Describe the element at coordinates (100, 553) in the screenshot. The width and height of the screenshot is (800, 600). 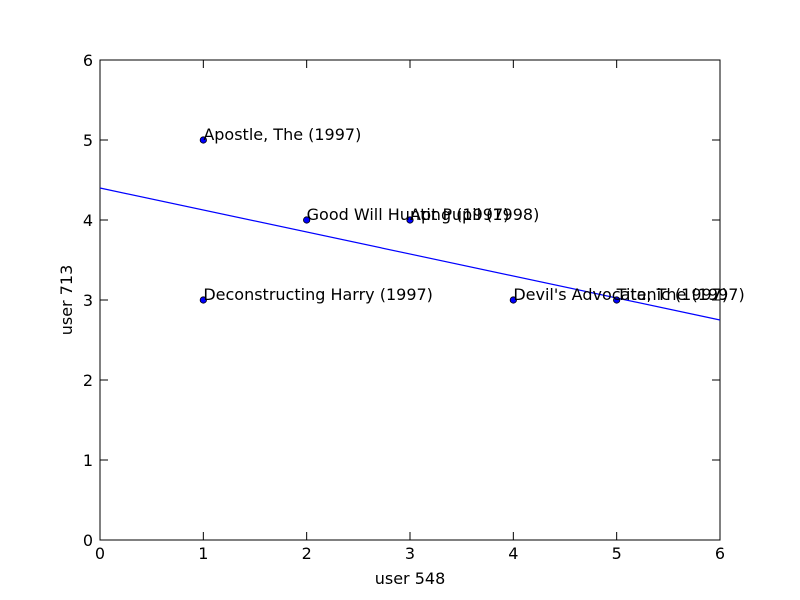
I see `x-tick-label: 0` at that location.